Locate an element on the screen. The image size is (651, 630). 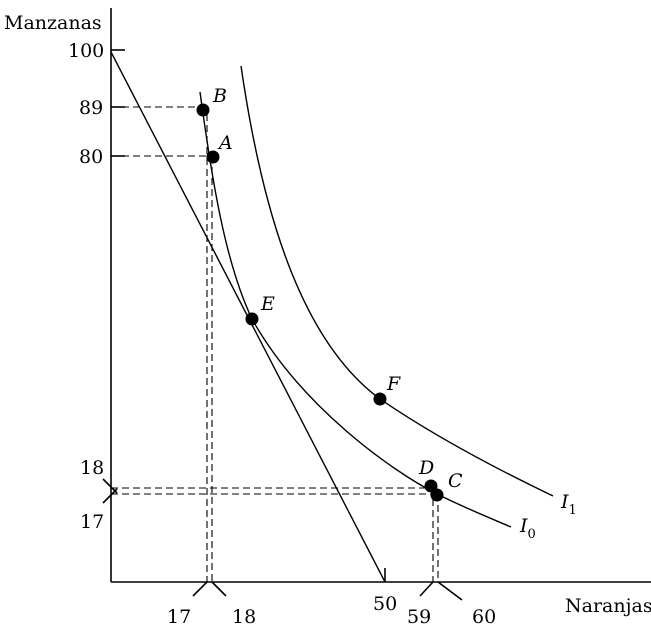
x-tick-label-60: 60 is located at coordinates (484, 617).